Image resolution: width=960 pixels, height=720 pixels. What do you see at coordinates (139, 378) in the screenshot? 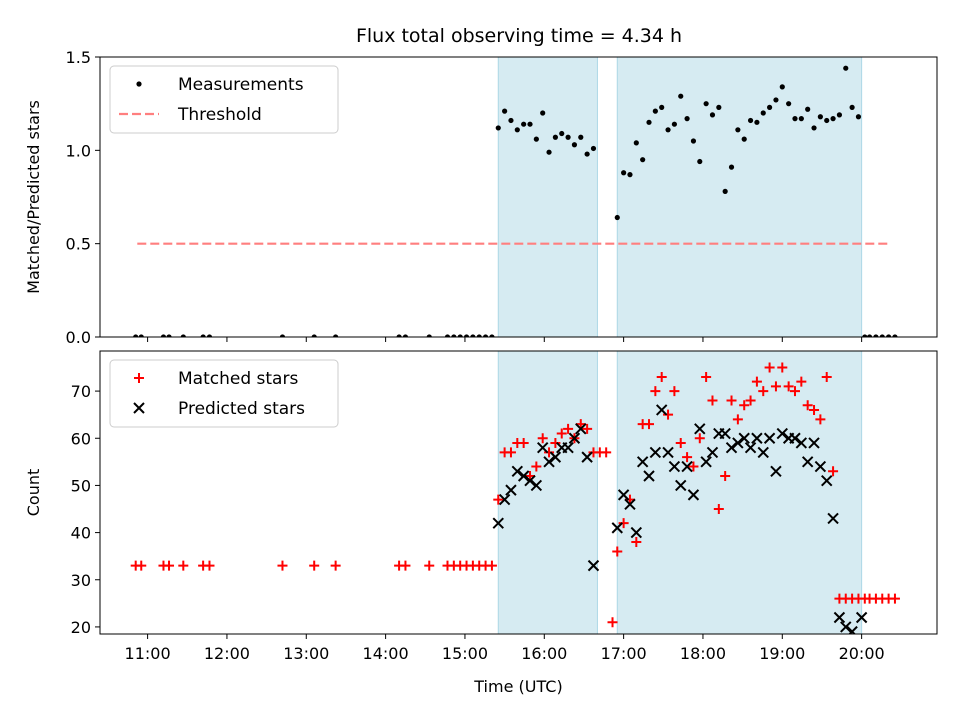
I see `legend-matched-marker` at bounding box center [139, 378].